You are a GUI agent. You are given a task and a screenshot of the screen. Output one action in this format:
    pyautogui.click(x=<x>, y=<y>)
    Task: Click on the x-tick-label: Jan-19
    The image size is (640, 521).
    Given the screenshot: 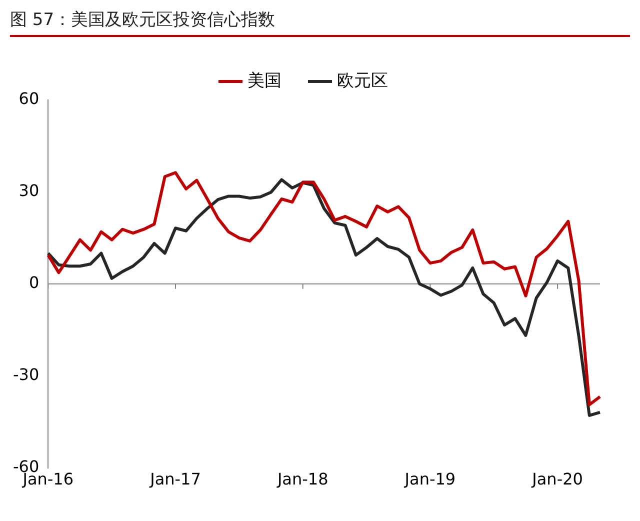 What is the action you would take?
    pyautogui.click(x=430, y=479)
    